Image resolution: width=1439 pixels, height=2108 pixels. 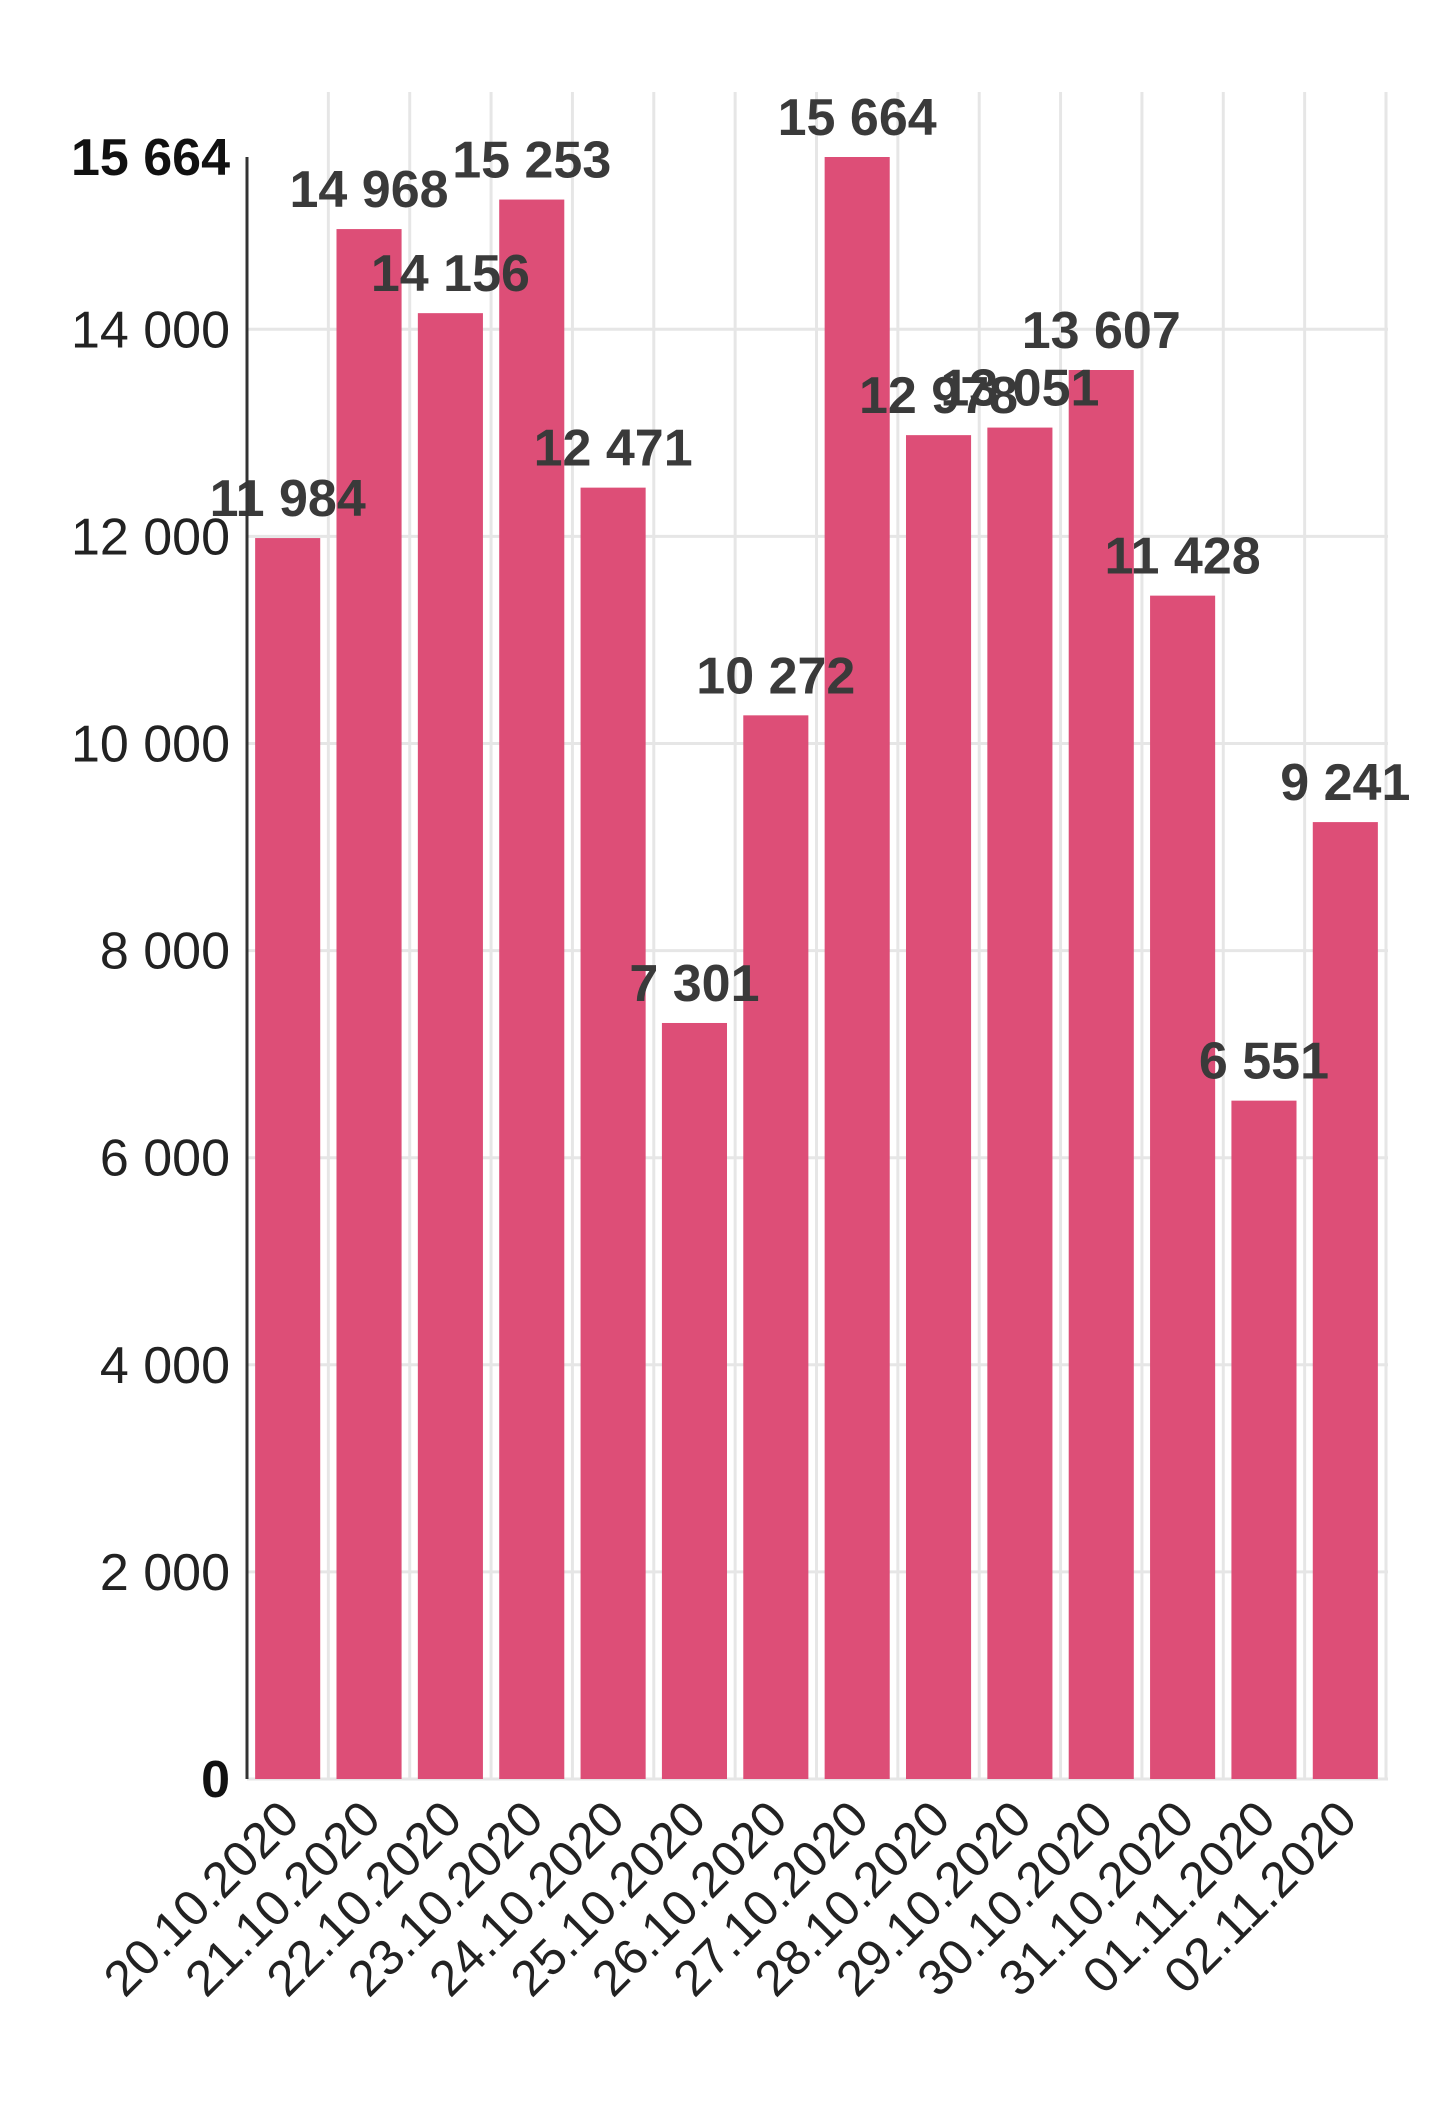 I want to click on bar-value-label: 13 607, so click(x=1101, y=331).